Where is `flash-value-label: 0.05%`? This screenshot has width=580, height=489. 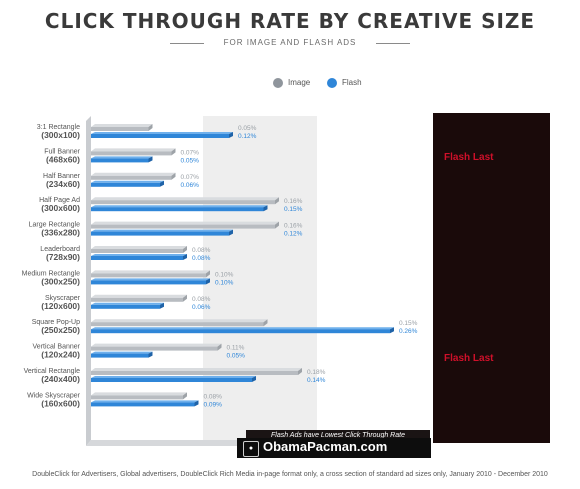
flash-value-label: 0.05% is located at coordinates (236, 356).